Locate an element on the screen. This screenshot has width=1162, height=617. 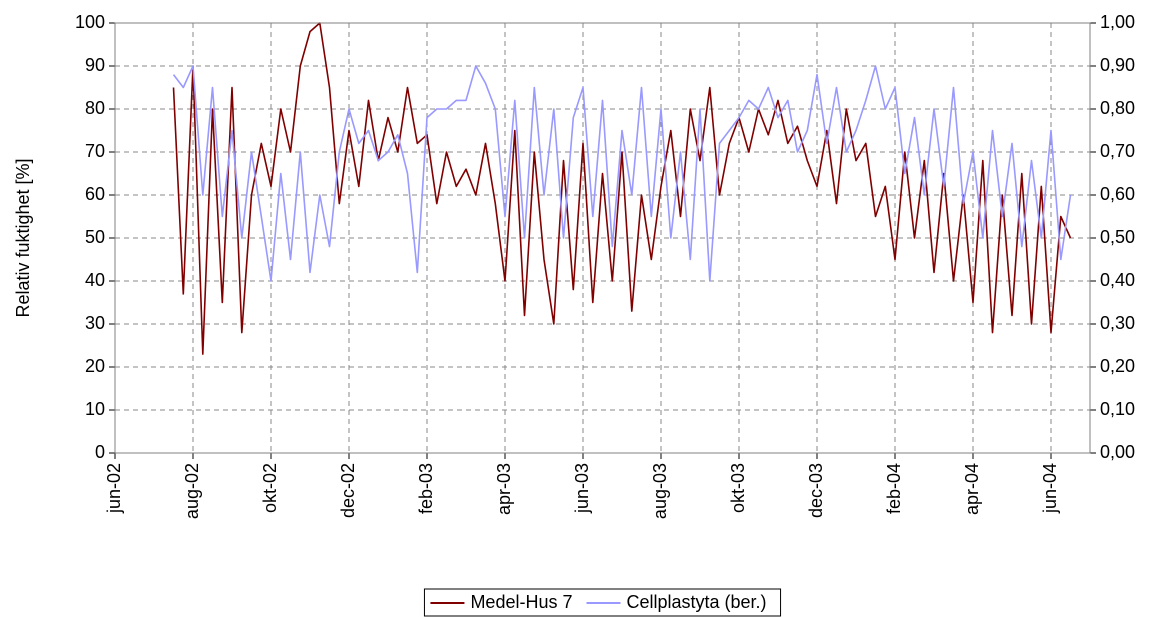
y2-tick-label: 0,40 is located at coordinates (1117, 280).